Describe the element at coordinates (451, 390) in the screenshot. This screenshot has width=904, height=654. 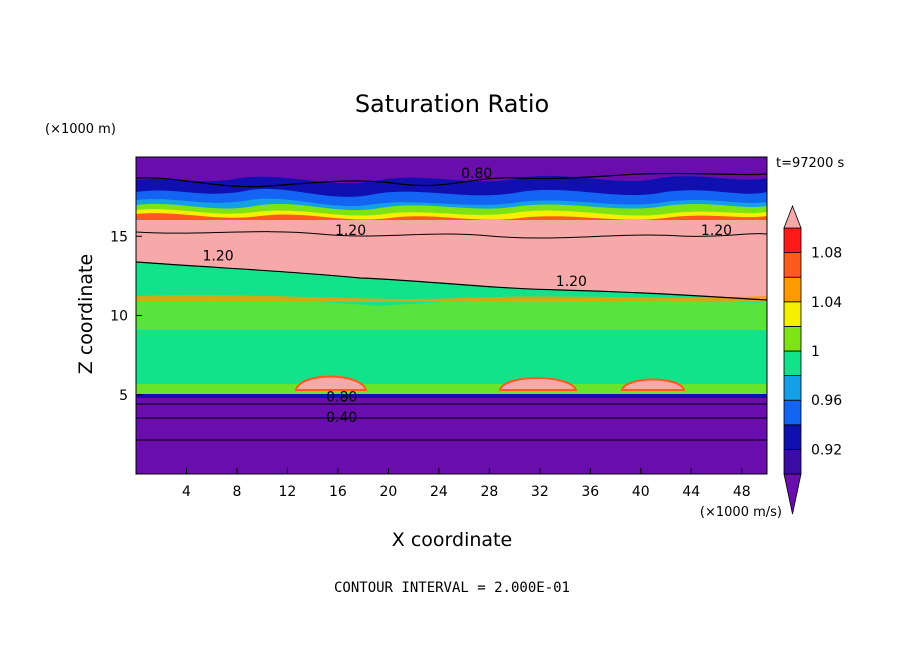
I see `band-cloud-base` at that location.